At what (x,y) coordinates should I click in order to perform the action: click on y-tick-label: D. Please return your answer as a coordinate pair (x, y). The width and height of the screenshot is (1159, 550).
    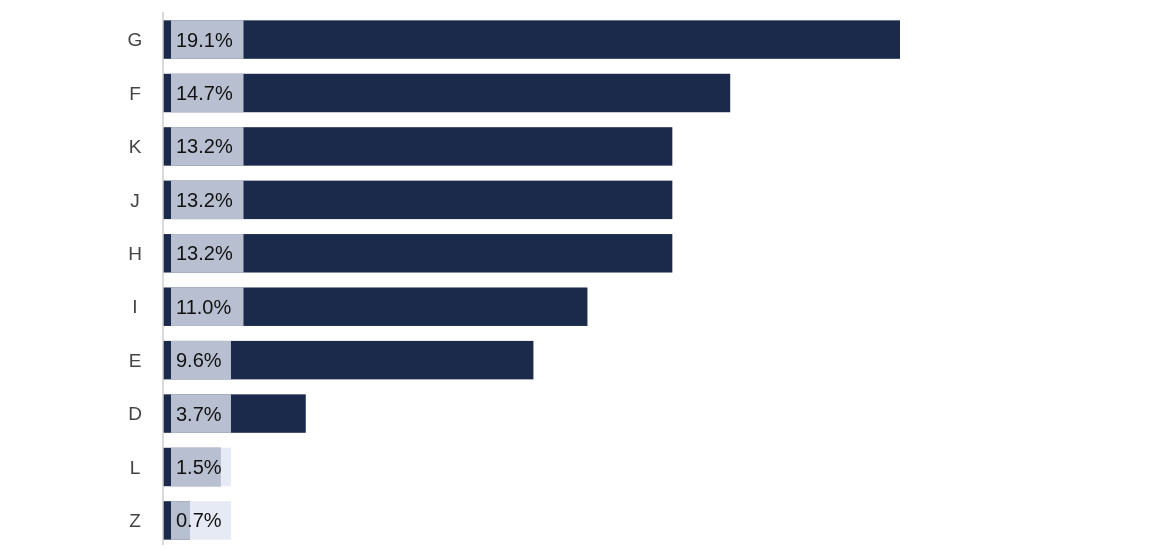
    Looking at the image, I should click on (135, 414).